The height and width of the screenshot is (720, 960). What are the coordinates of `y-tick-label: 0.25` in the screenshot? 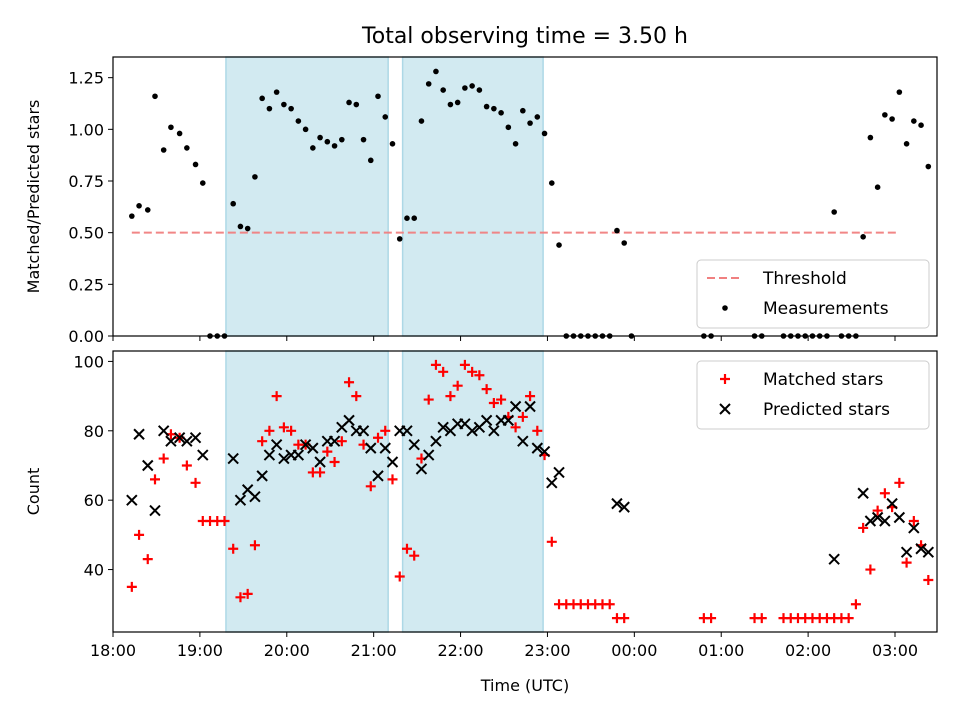 It's located at (86, 284).